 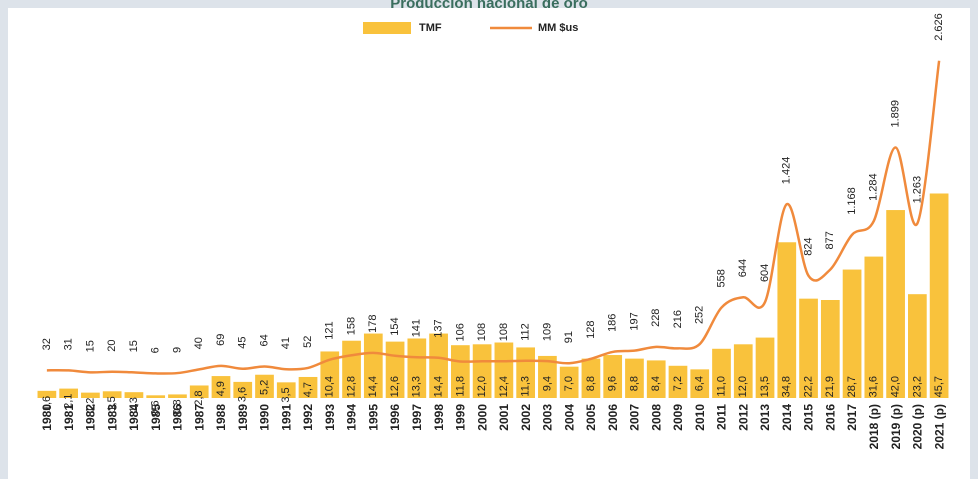 What do you see at coordinates (678, 319) in the screenshot?
I see `line-value-label: 216` at bounding box center [678, 319].